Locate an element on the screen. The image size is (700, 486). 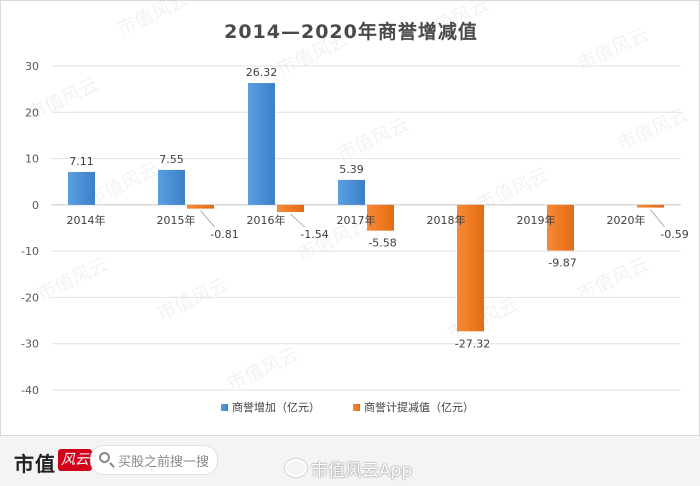
x-tick-label: 2016年 is located at coordinates (266, 220).